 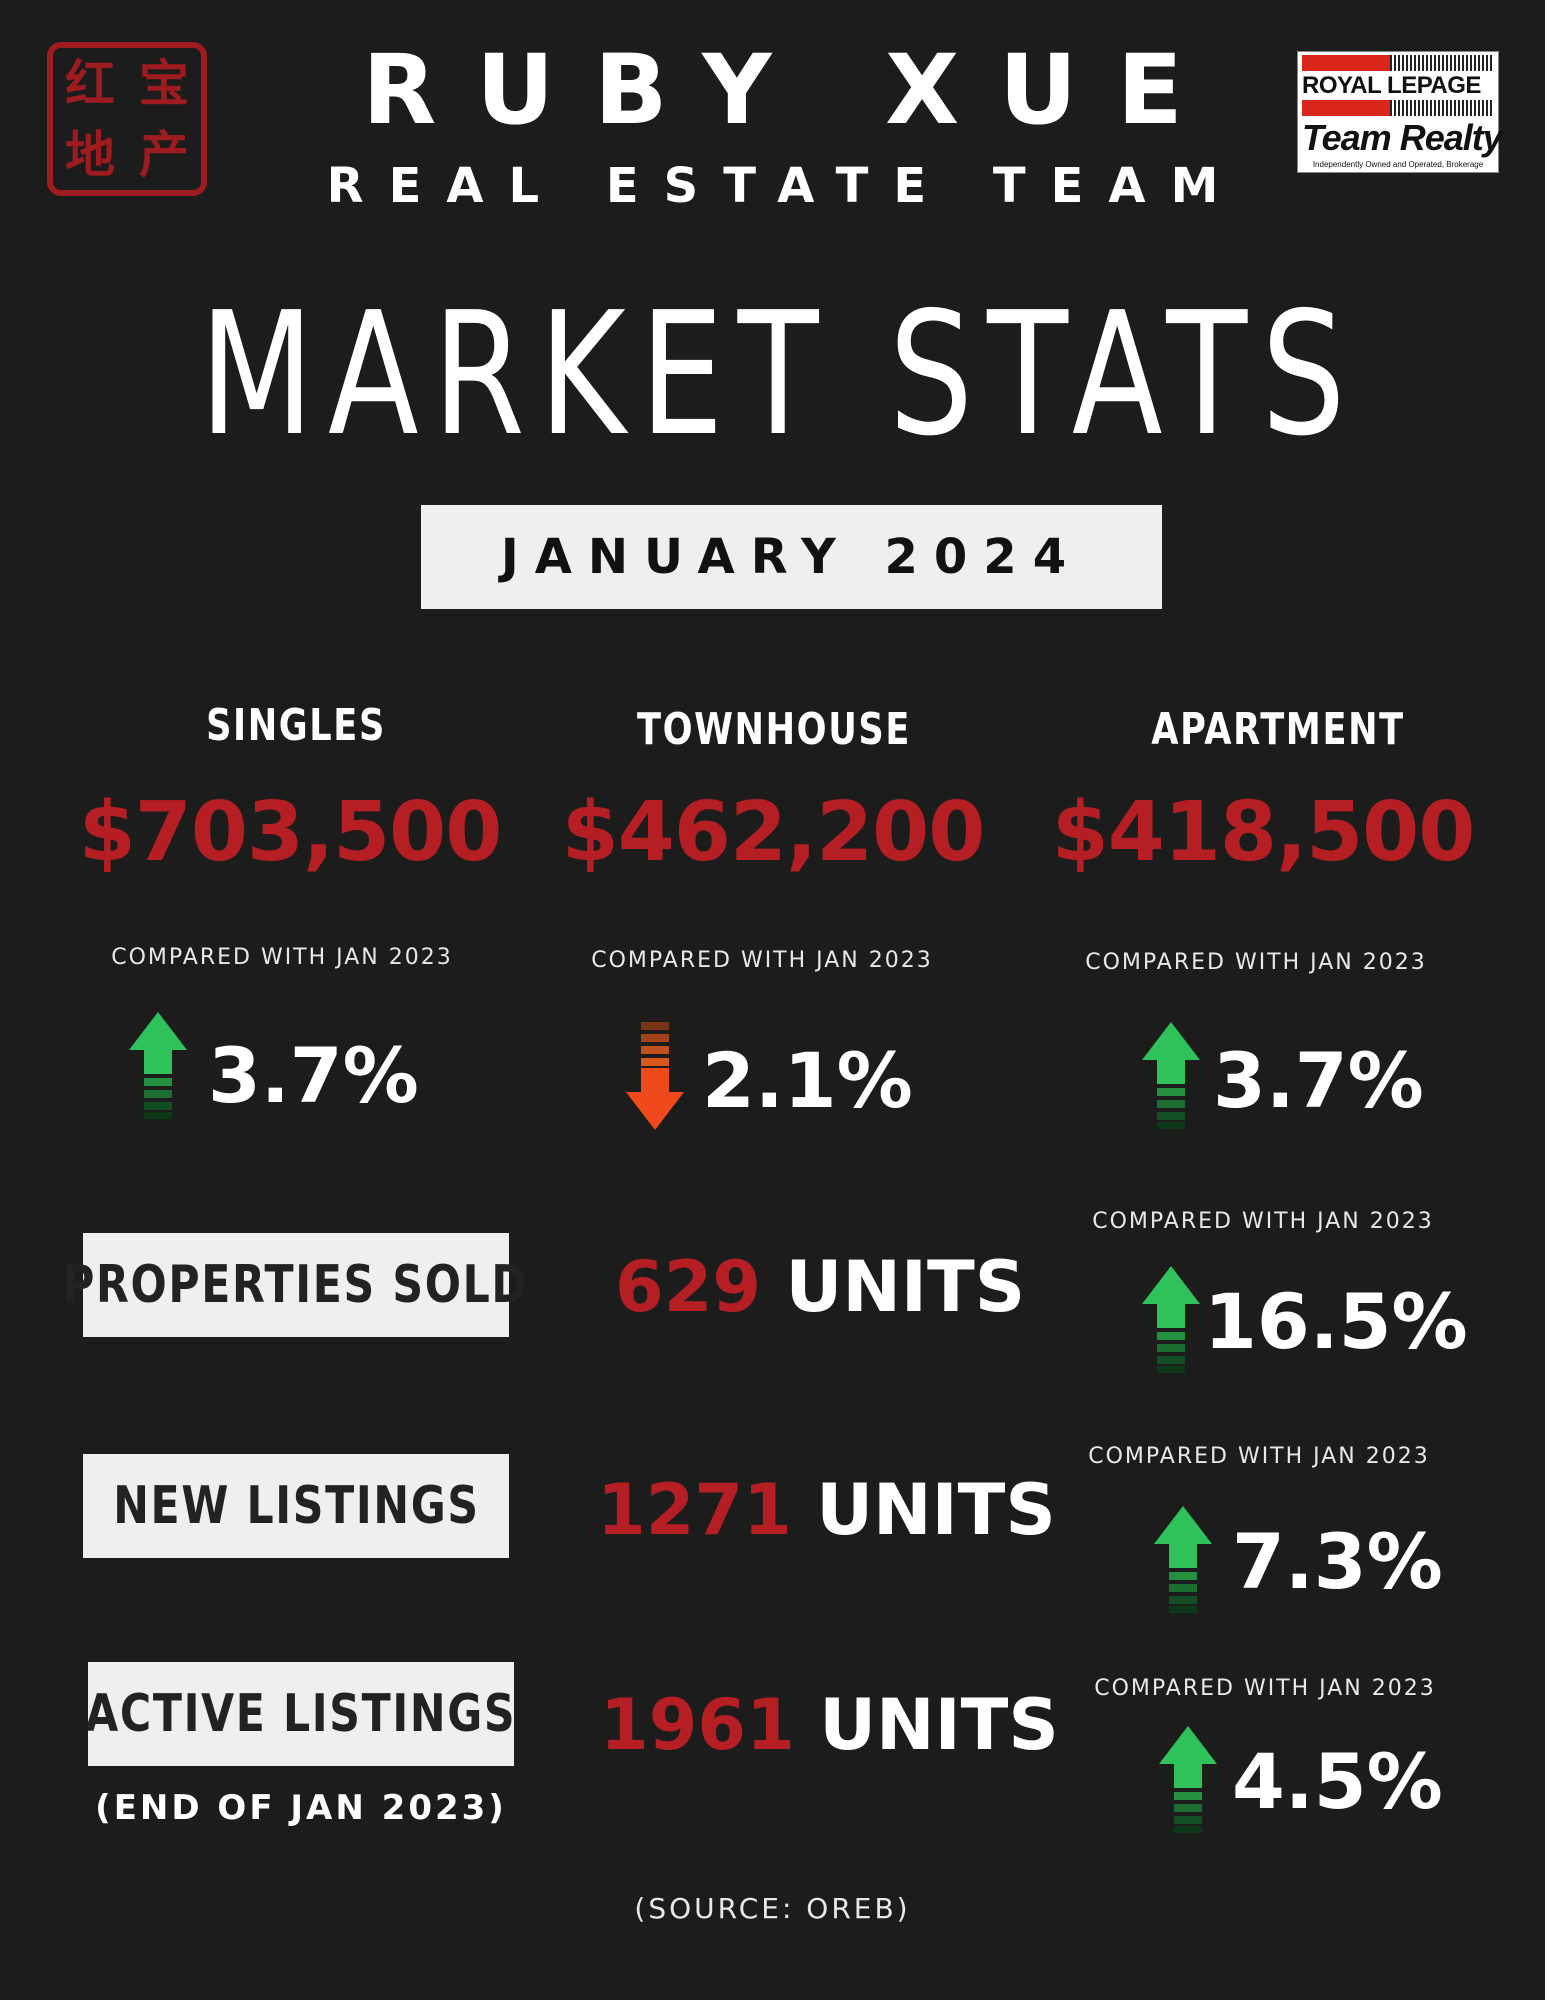 I want to click on metric-label-active-listings: ACTIVE LISTINGS, so click(x=301, y=1714).